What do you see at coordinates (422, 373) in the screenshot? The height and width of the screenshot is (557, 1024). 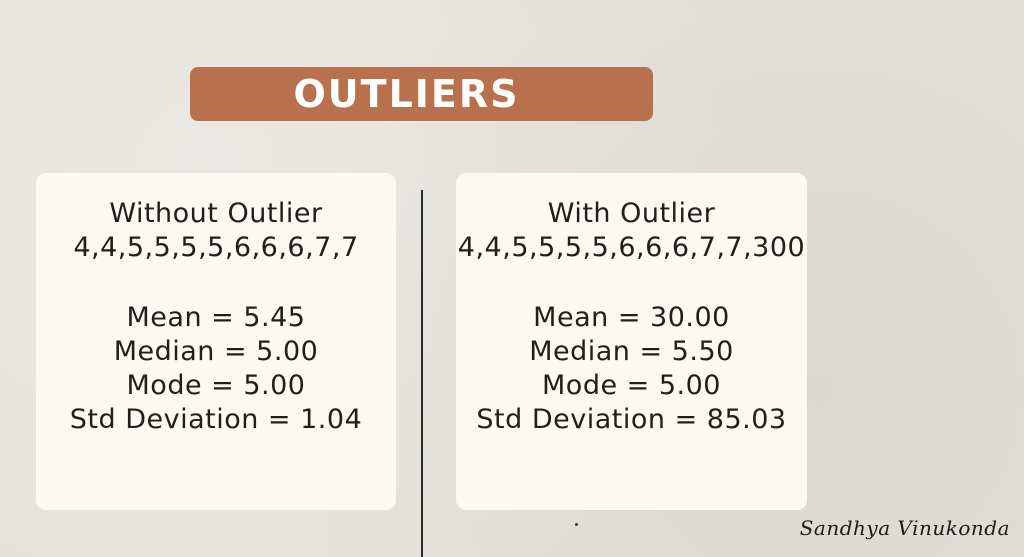 I see `vertical-divider` at bounding box center [422, 373].